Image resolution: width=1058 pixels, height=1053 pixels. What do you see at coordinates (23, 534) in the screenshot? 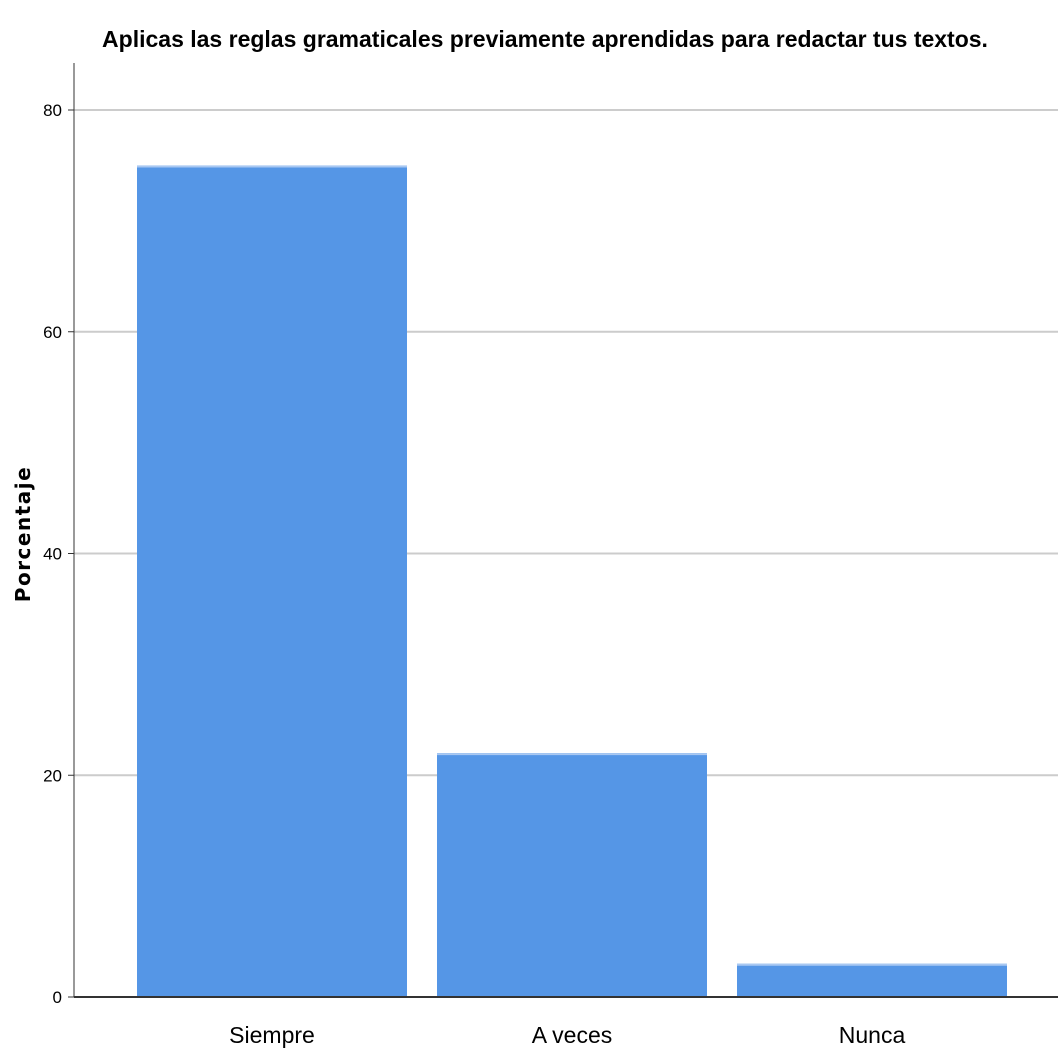
I see `y-axis-title: Porcentaje` at bounding box center [23, 534].